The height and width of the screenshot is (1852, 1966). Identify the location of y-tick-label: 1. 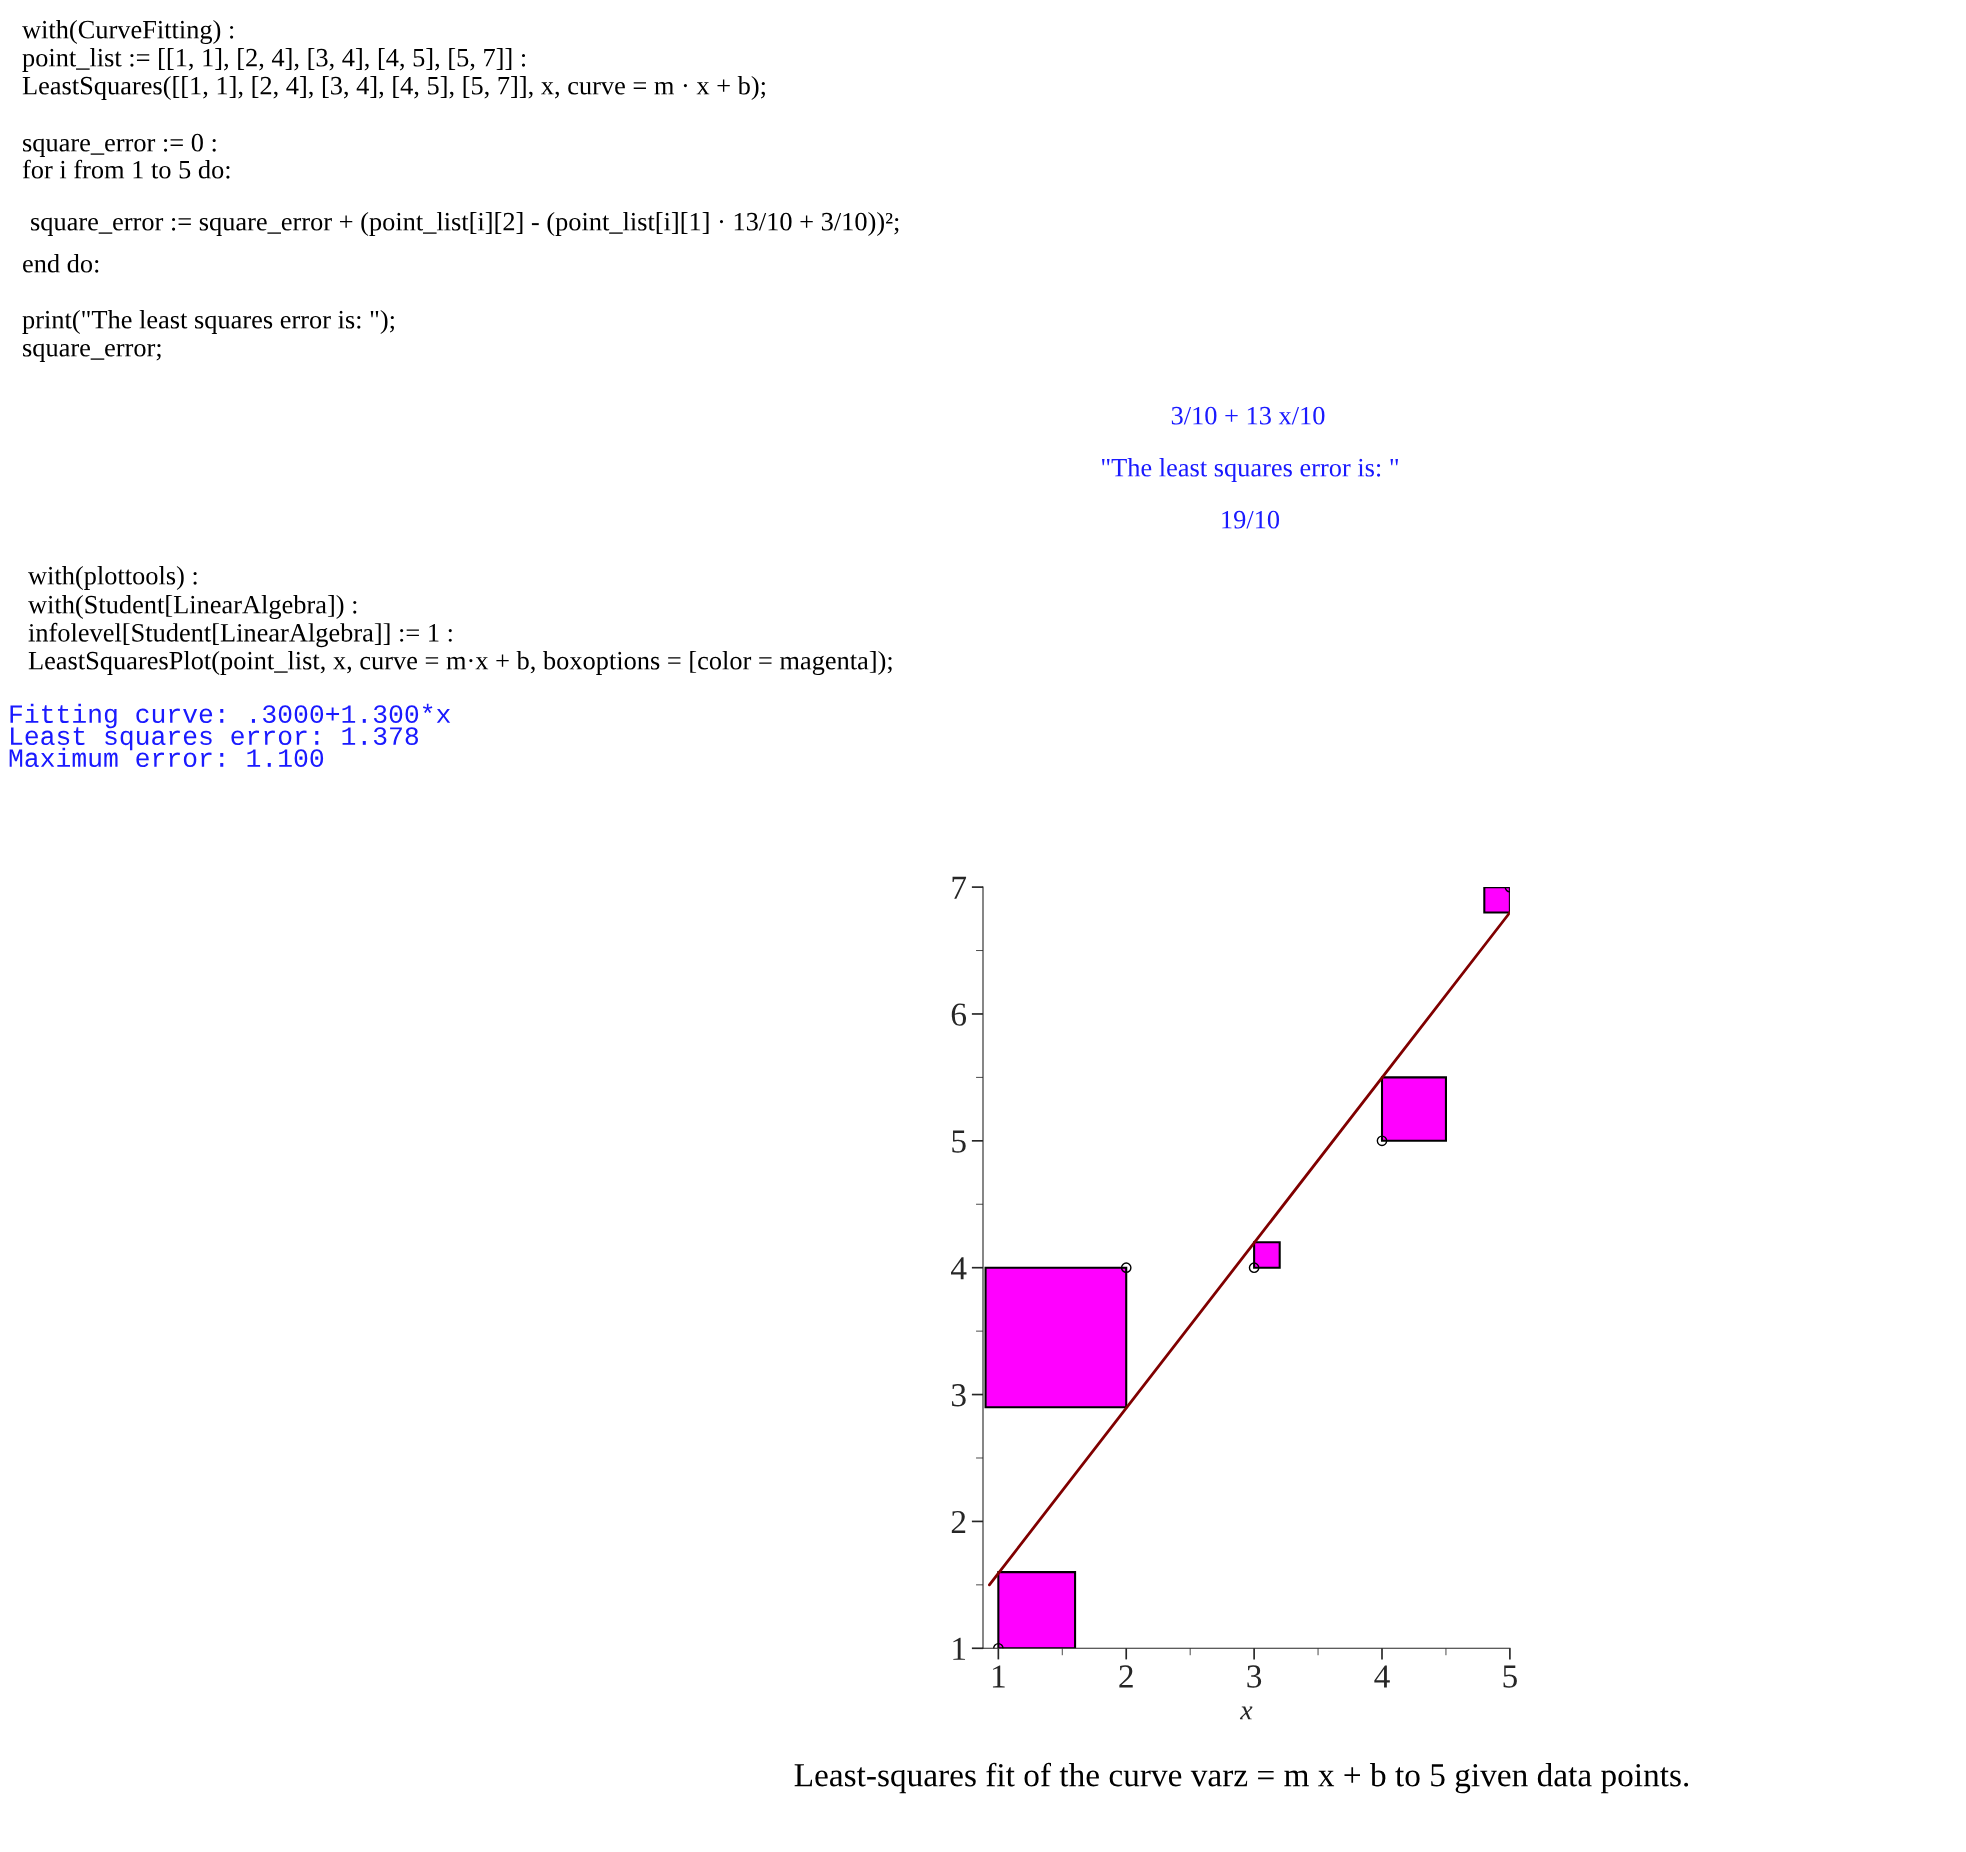
(959, 1648).